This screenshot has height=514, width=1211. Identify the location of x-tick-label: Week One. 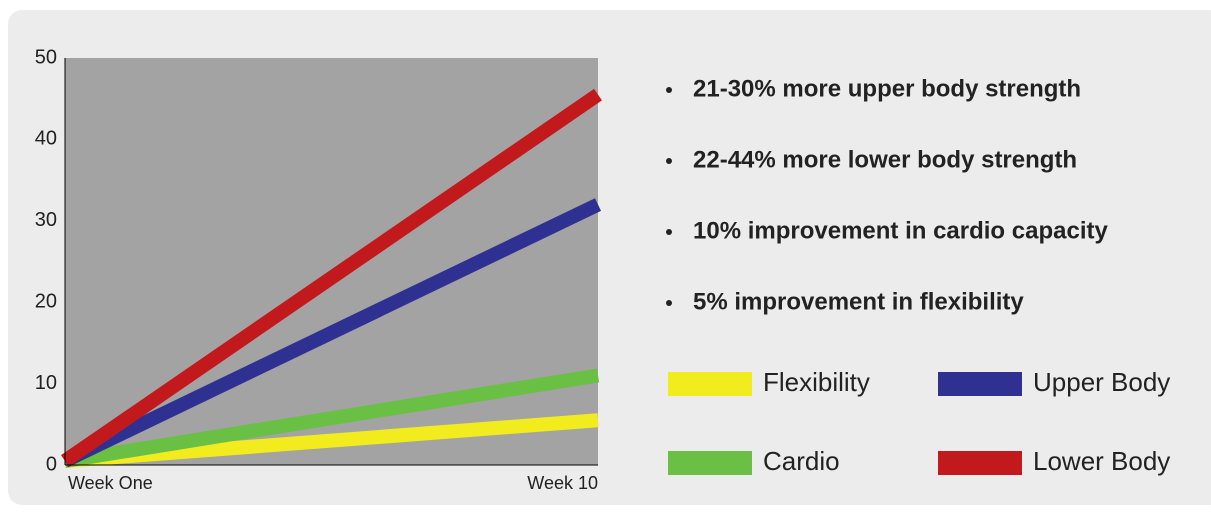
(110, 483).